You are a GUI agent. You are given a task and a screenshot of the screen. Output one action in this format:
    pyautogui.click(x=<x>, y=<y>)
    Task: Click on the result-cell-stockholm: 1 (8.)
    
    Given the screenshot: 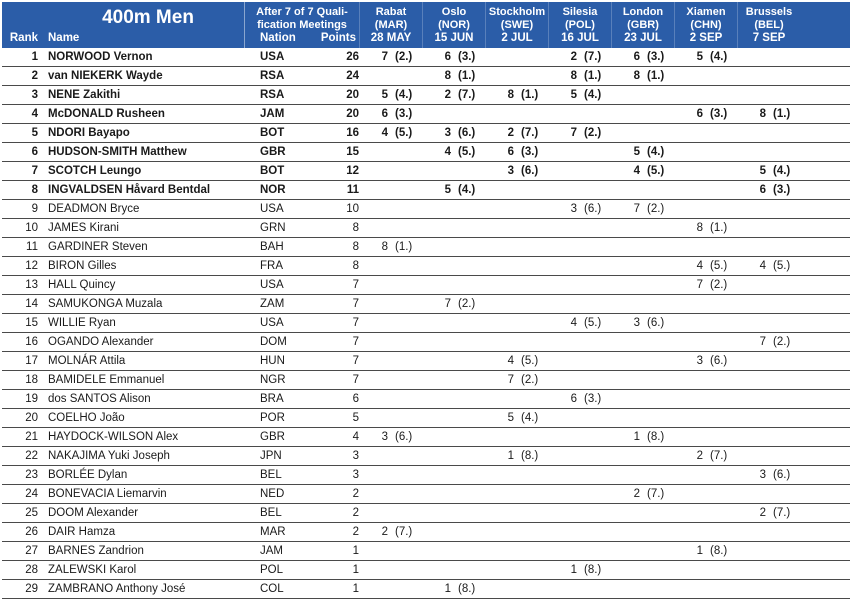 What is the action you would take?
    pyautogui.click(x=516, y=456)
    